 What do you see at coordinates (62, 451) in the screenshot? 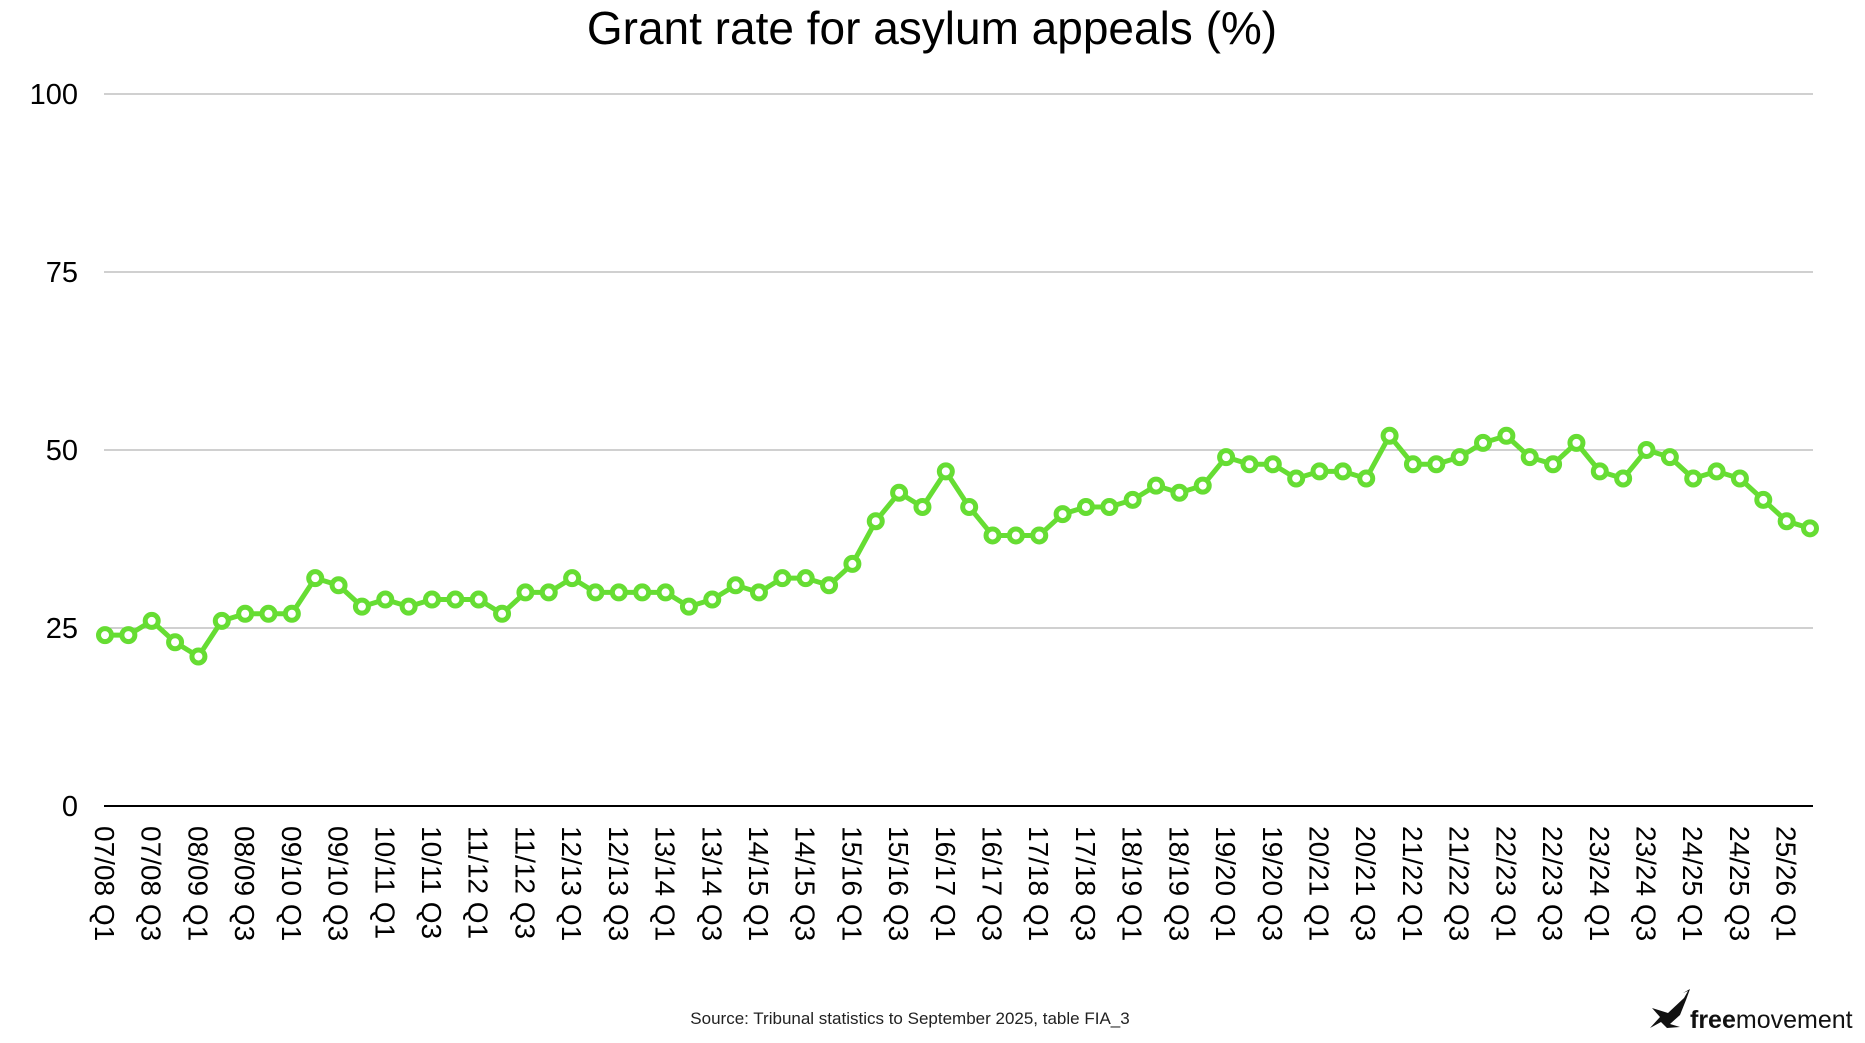
I see `y-tick-label: 50` at bounding box center [62, 451].